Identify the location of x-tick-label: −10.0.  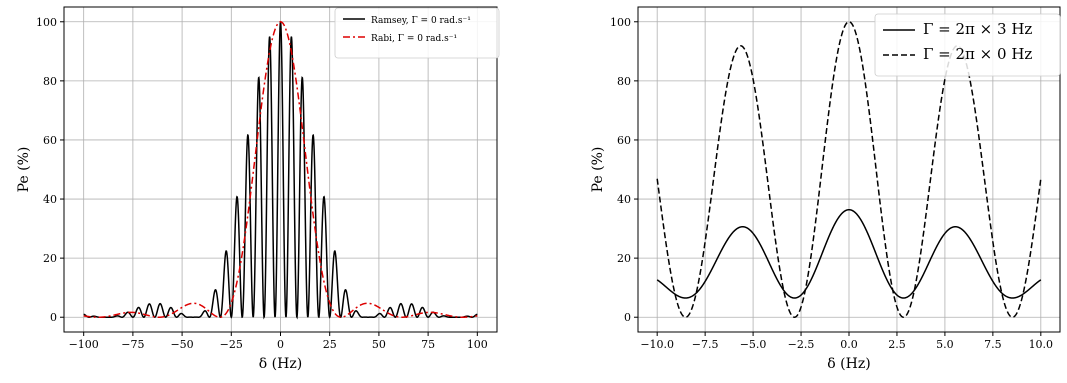
(657, 344).